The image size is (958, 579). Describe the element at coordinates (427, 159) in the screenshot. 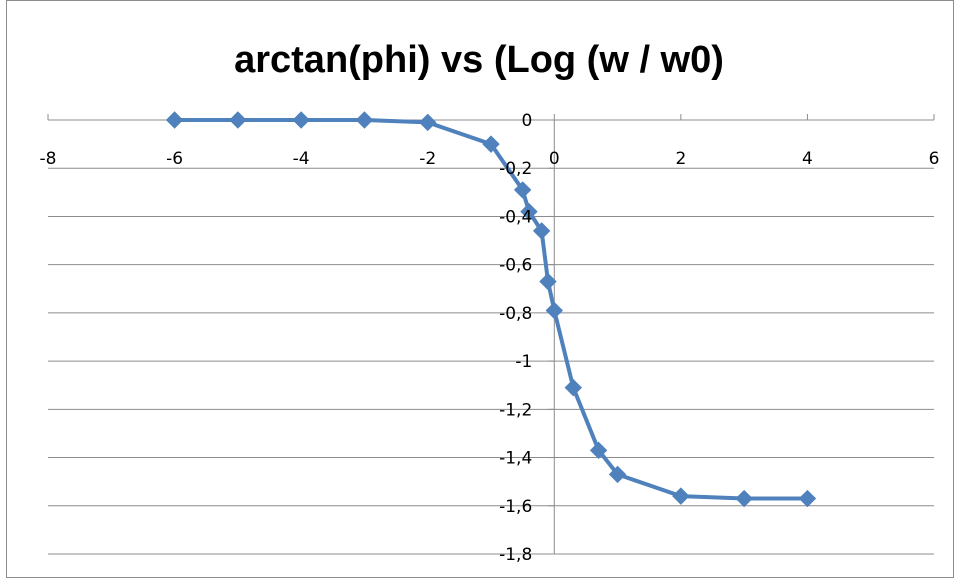

I see `x-tick-label: -2` at that location.